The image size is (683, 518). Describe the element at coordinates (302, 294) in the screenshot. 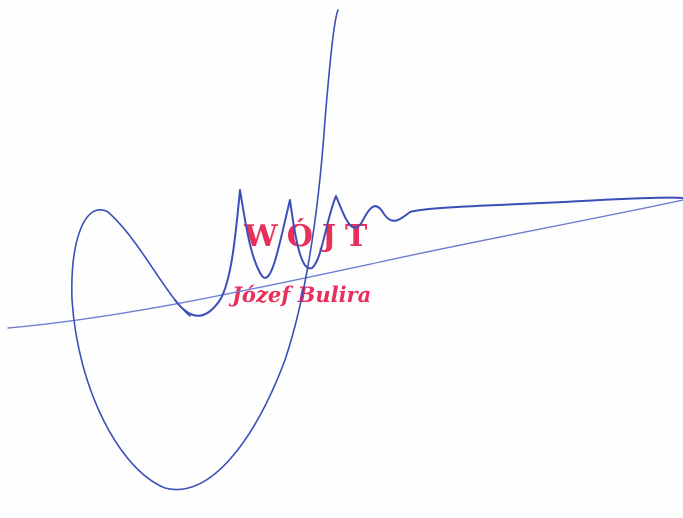

I see `stamp-name: Józef Bulira` at that location.